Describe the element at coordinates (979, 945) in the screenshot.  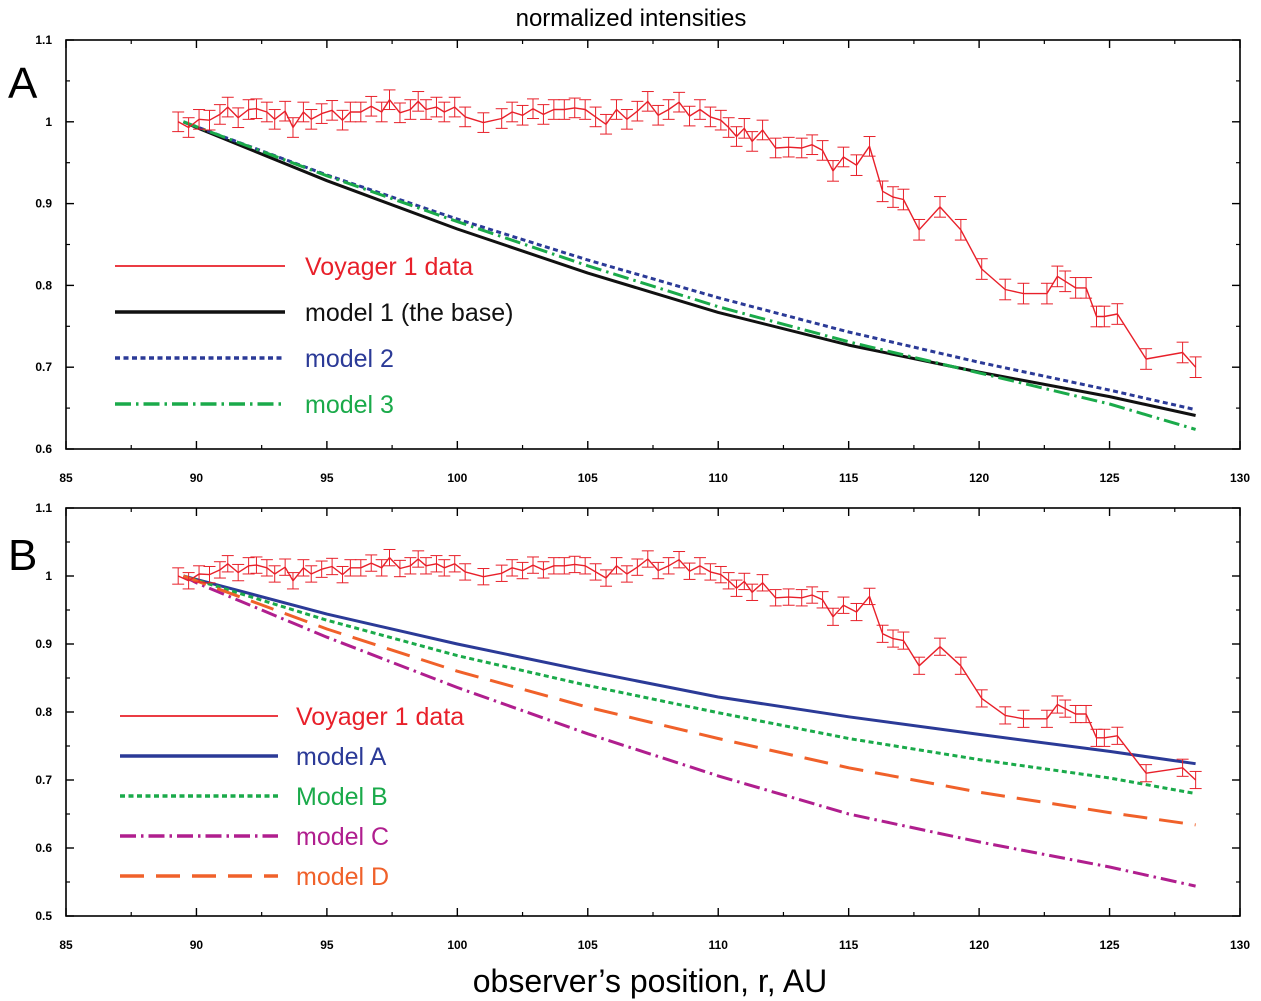
I see `x-tick-label: 120` at that location.